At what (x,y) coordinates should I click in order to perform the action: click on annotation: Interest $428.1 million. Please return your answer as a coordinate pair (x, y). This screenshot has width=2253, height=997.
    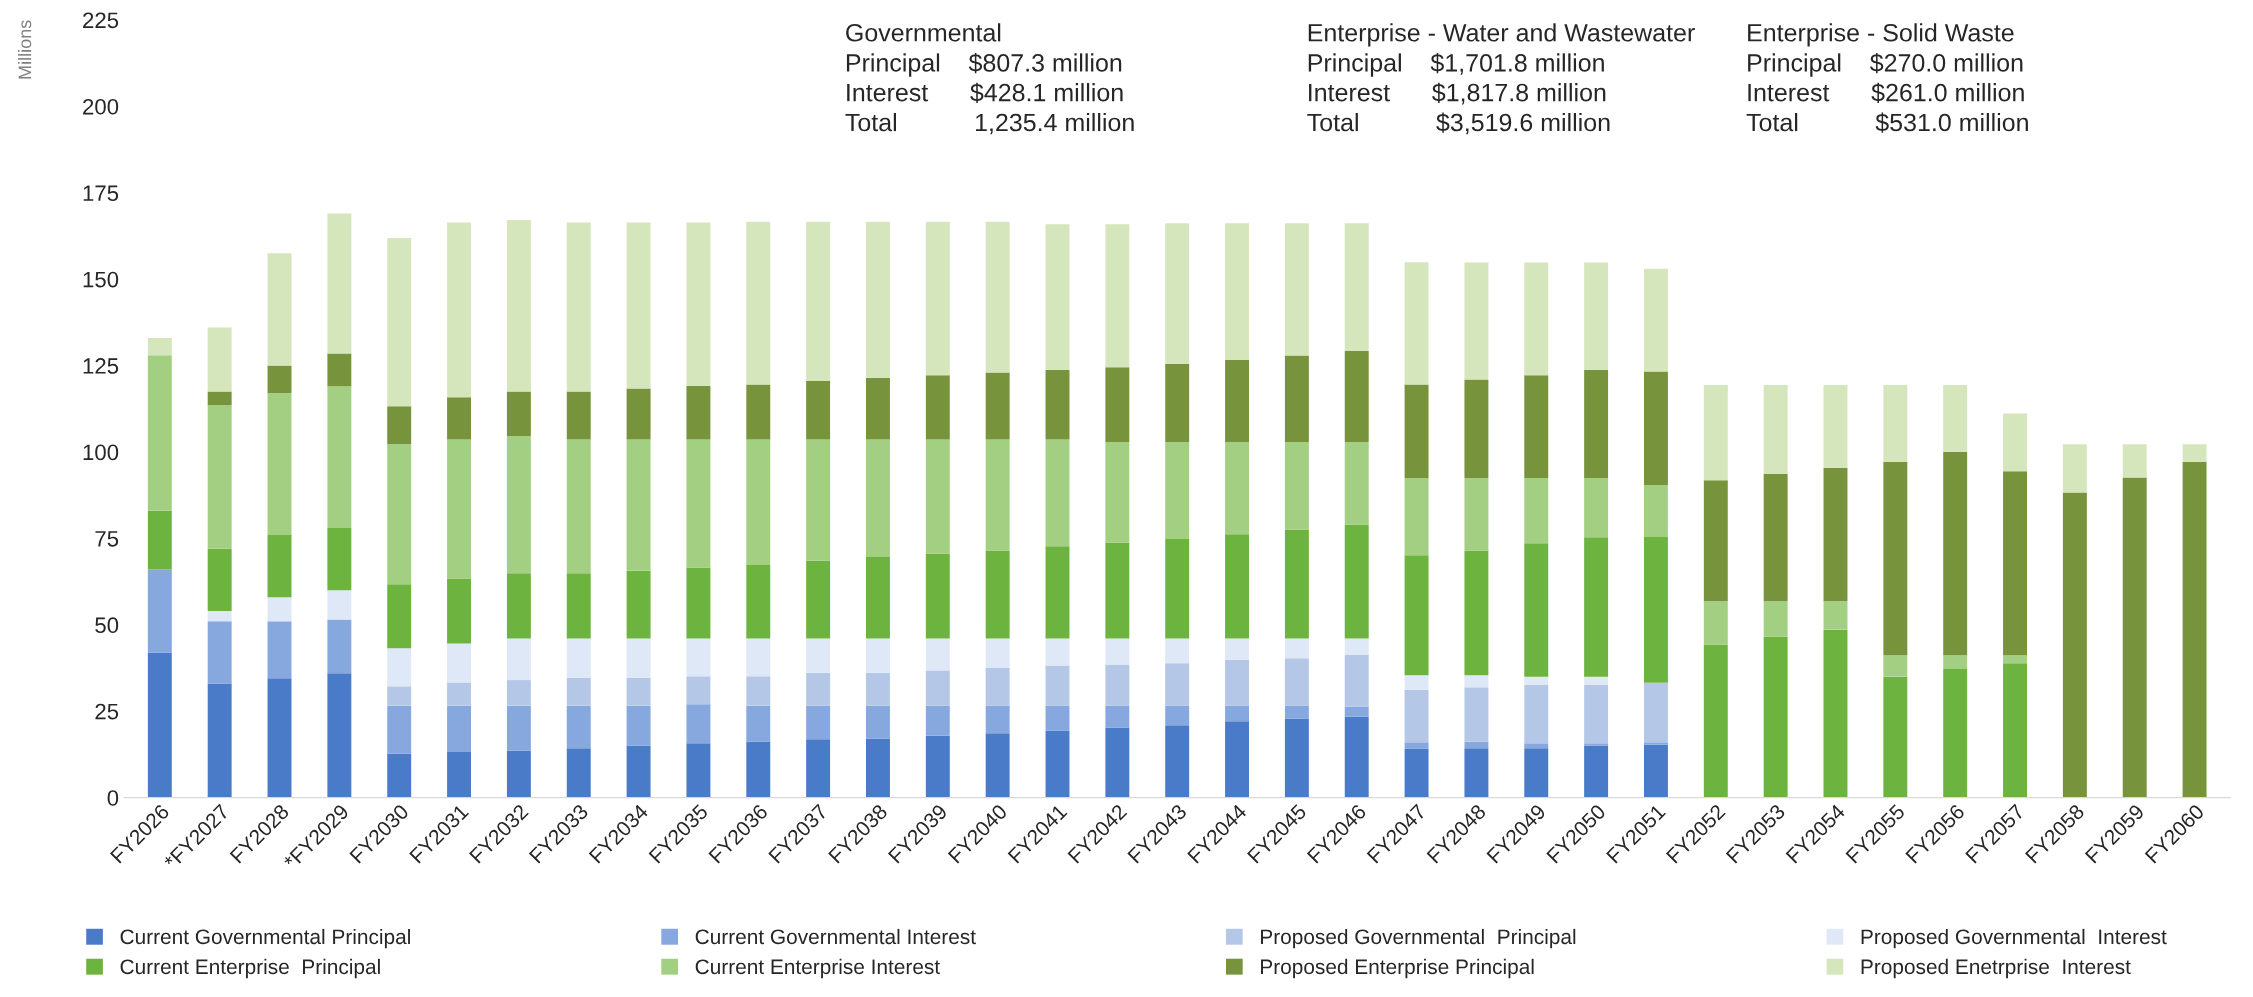
    Looking at the image, I should click on (985, 92).